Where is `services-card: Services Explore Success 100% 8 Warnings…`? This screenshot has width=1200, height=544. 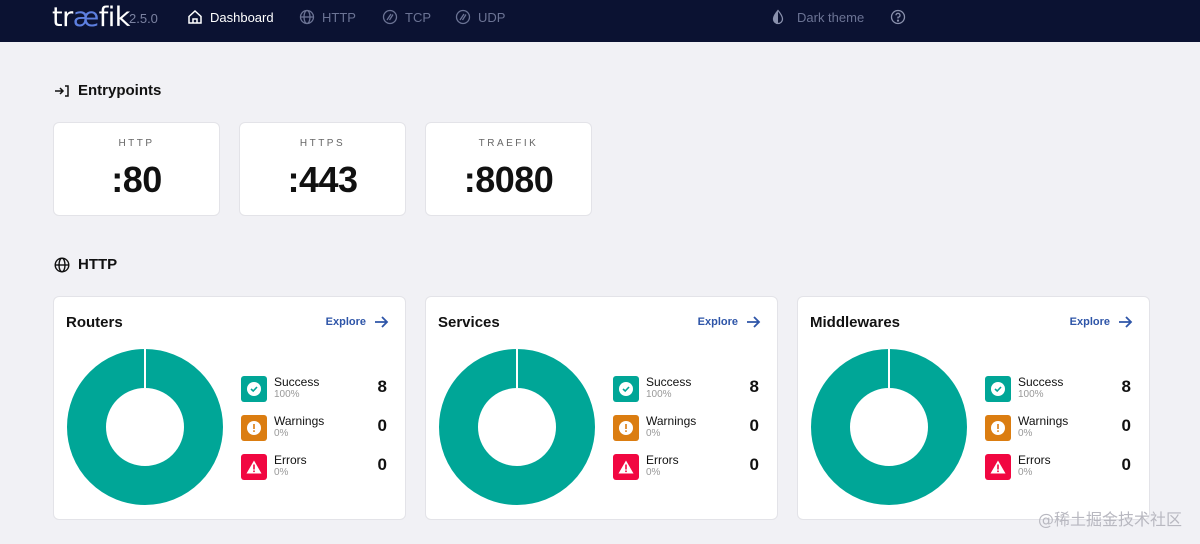
services-card: Services Explore Success 100% 8 Warnings… is located at coordinates (601, 408).